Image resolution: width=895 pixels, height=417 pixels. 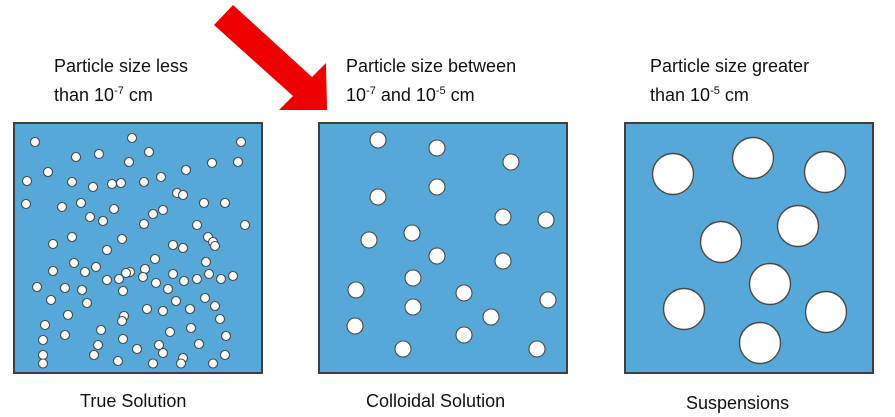 I want to click on exponent: -7, so click(x=119, y=91).